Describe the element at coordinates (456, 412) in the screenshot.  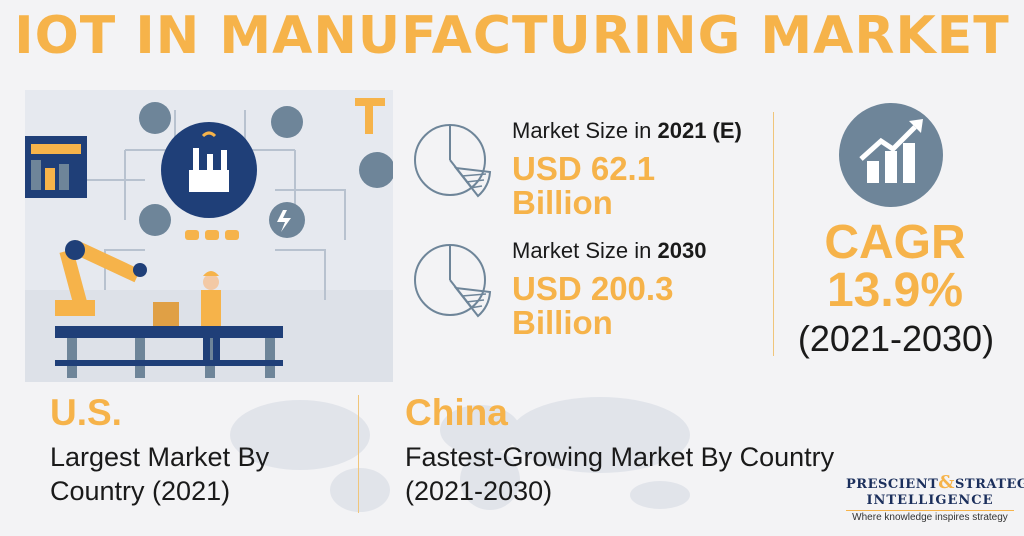
I see `fastest-country: China` at that location.